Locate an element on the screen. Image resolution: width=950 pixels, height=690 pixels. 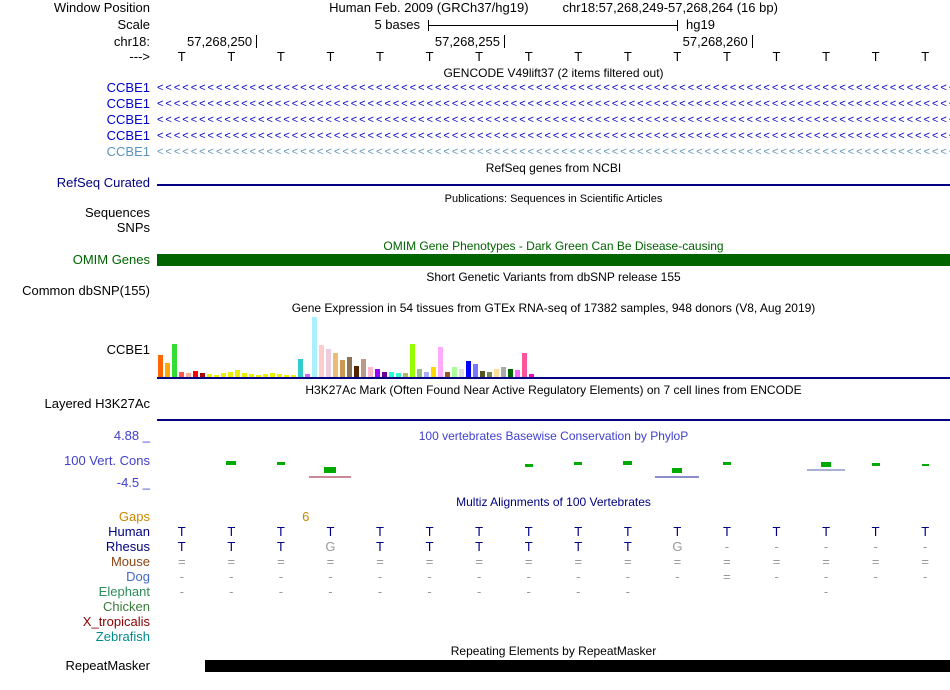
omim-gene-bar is located at coordinates (553, 260).